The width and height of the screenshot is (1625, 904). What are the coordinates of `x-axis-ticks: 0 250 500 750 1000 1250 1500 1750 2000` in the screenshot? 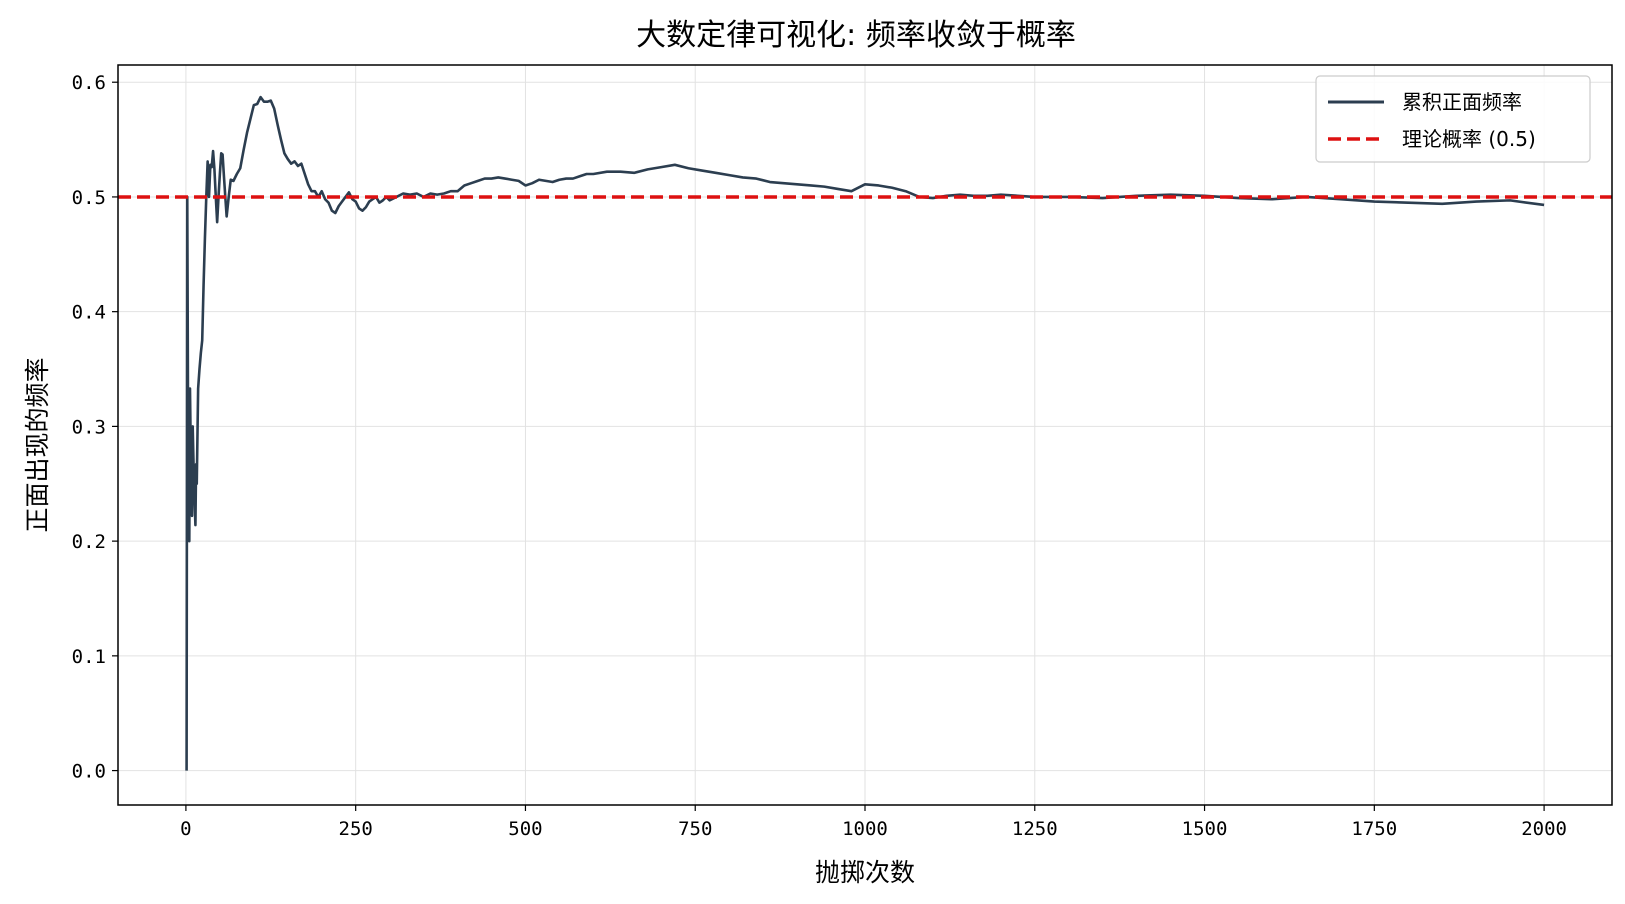 It's located at (873, 822).